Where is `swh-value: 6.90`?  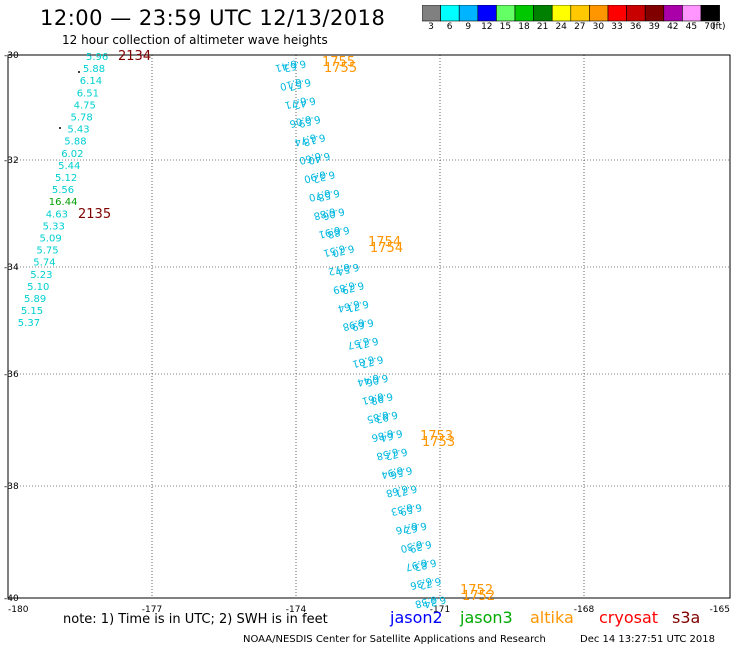
swh-value: 6.90 is located at coordinates (315, 176).